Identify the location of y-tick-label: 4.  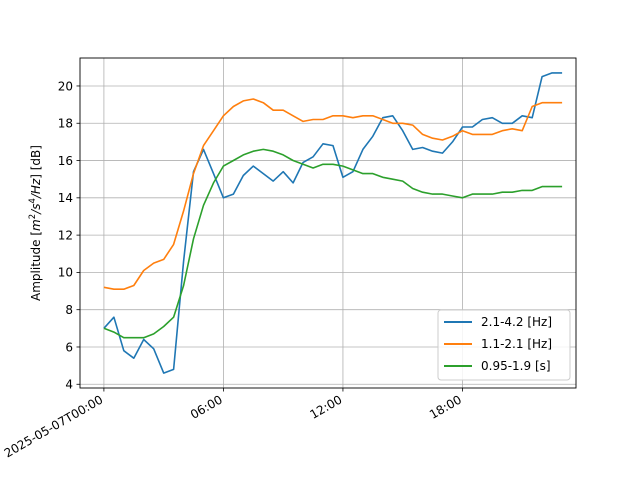
(69, 385).